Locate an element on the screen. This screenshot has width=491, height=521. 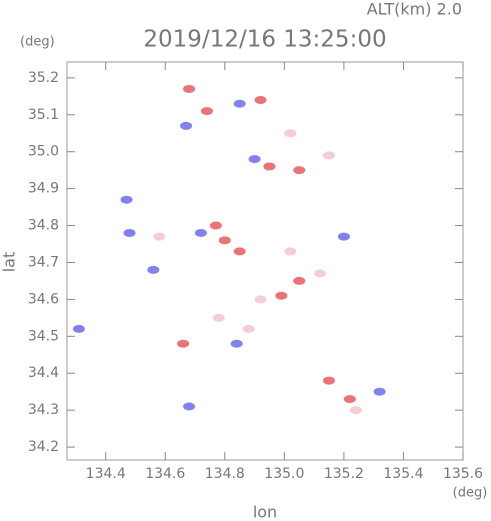
x-tick-label: 135.6 is located at coordinates (463, 474).